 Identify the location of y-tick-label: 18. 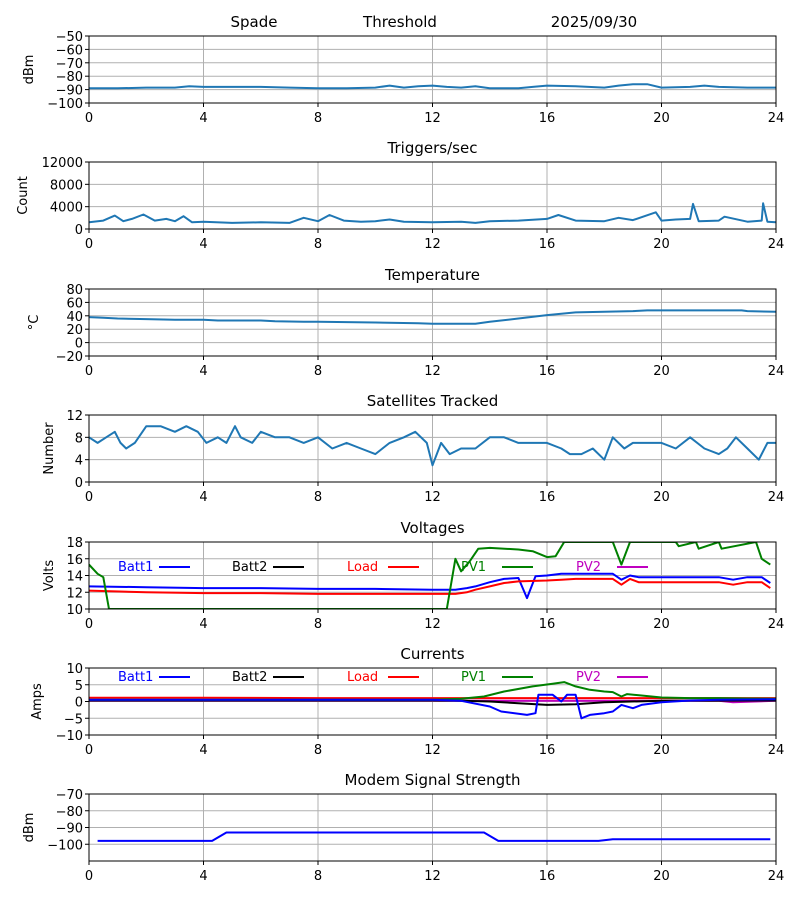
(74, 543).